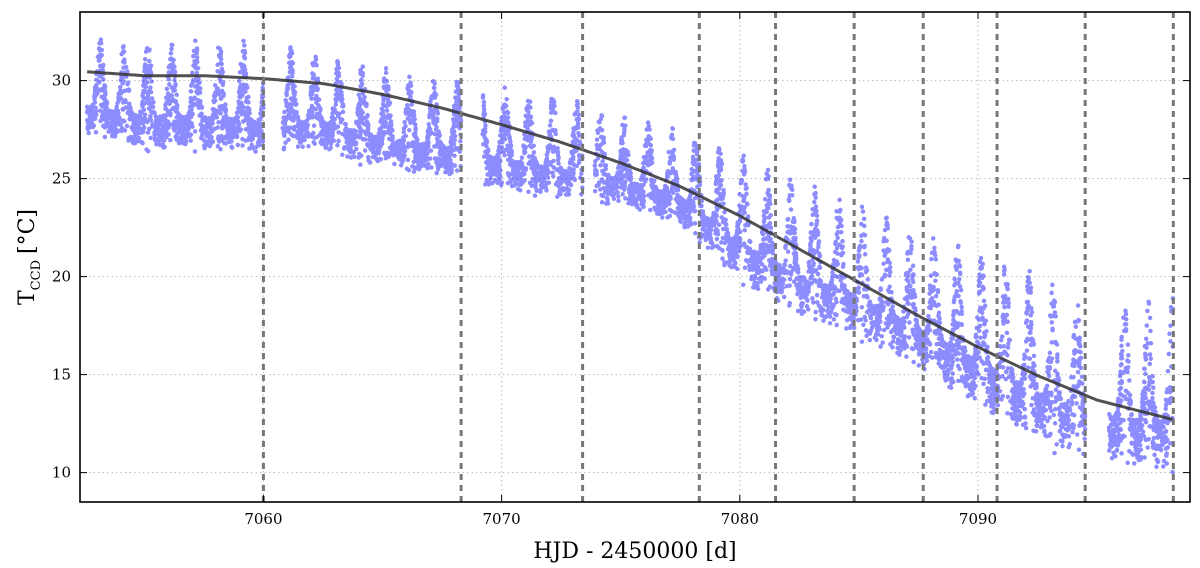  Describe the element at coordinates (502, 519) in the screenshot. I see `x-tick-label: 7070` at that location.